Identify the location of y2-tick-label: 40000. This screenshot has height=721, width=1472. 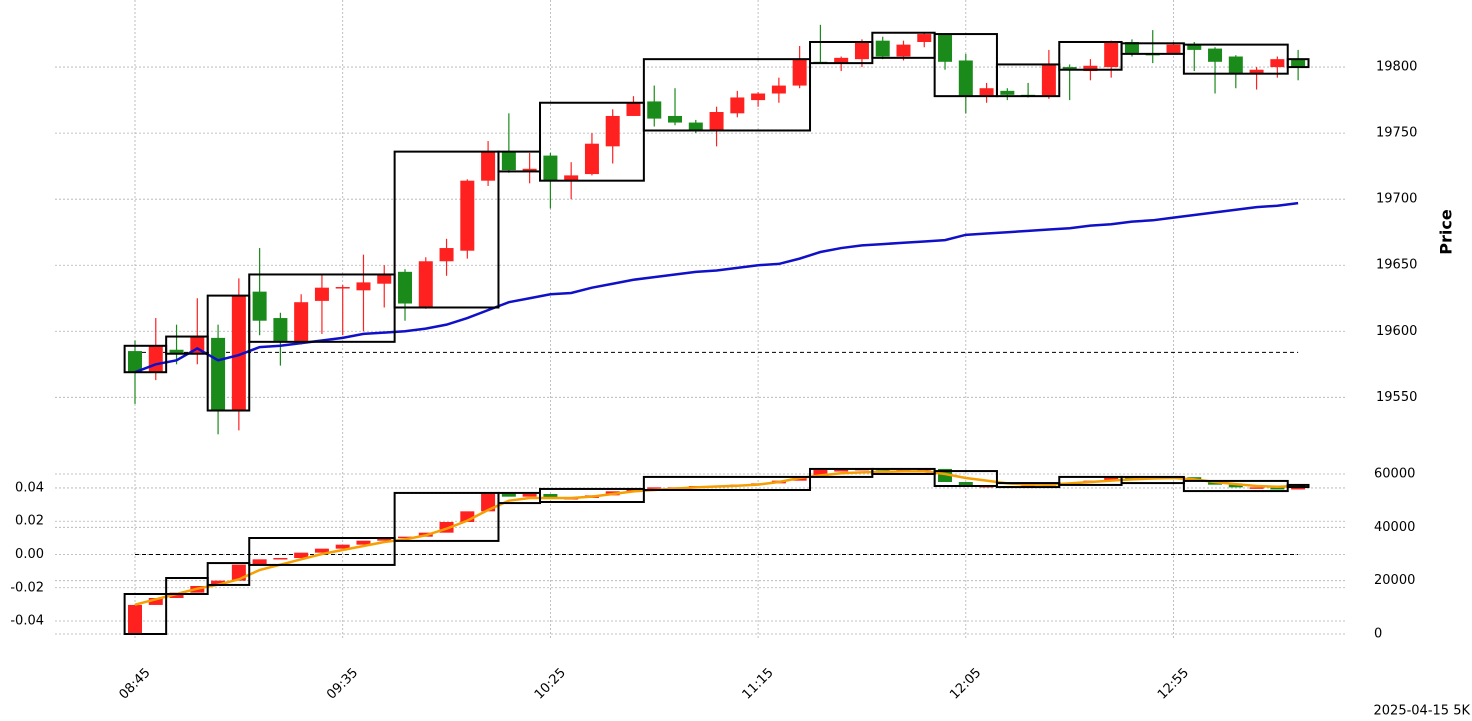
(1394, 527).